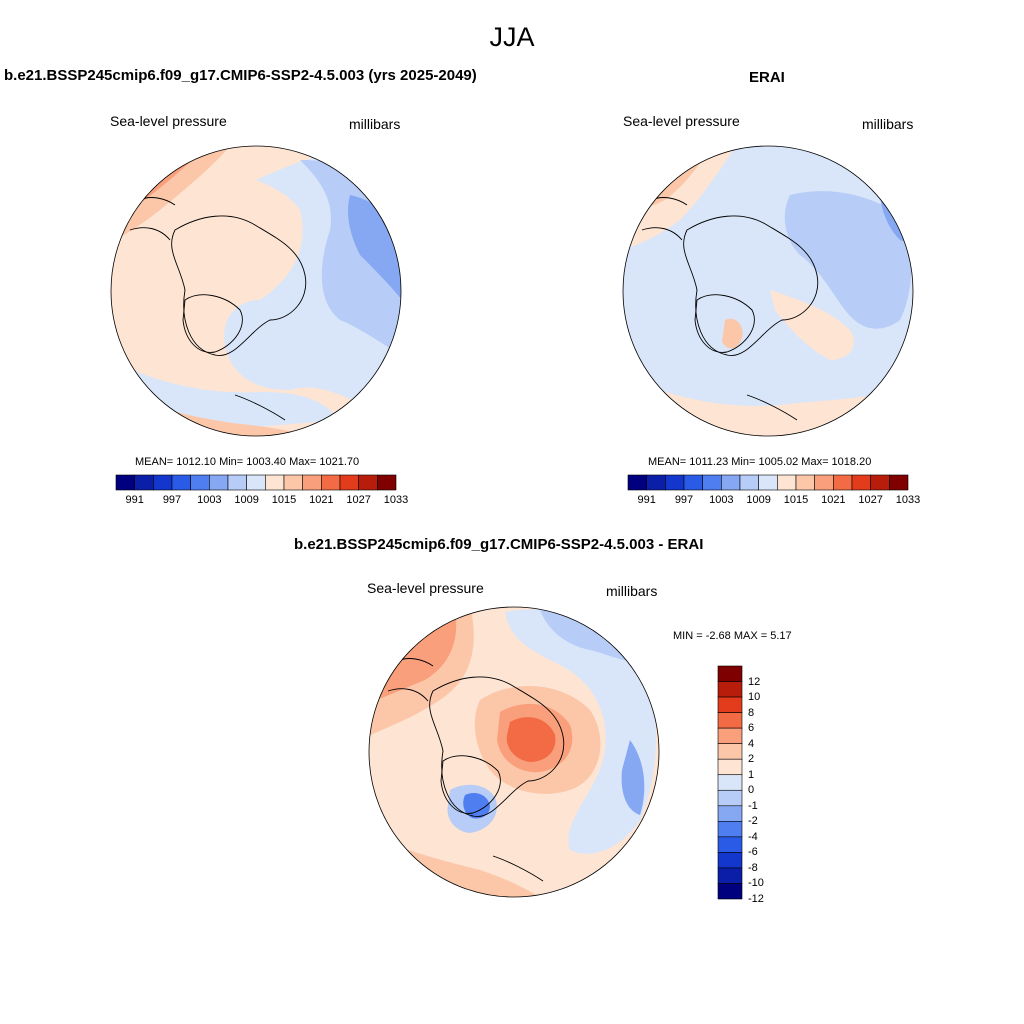 This screenshot has height=1024, width=1024. Describe the element at coordinates (168, 121) in the screenshot. I see `panel-1-variable-label: Sea-level pressure` at that location.